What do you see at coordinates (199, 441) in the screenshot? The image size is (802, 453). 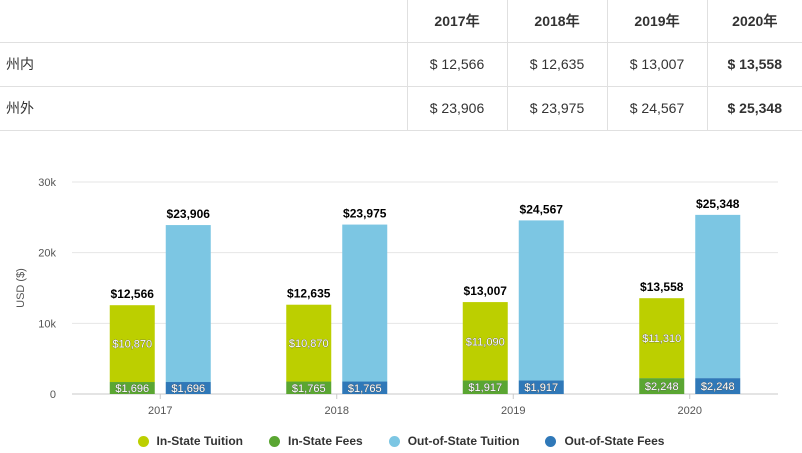 I see `legend-label: In-State Tuition` at bounding box center [199, 441].